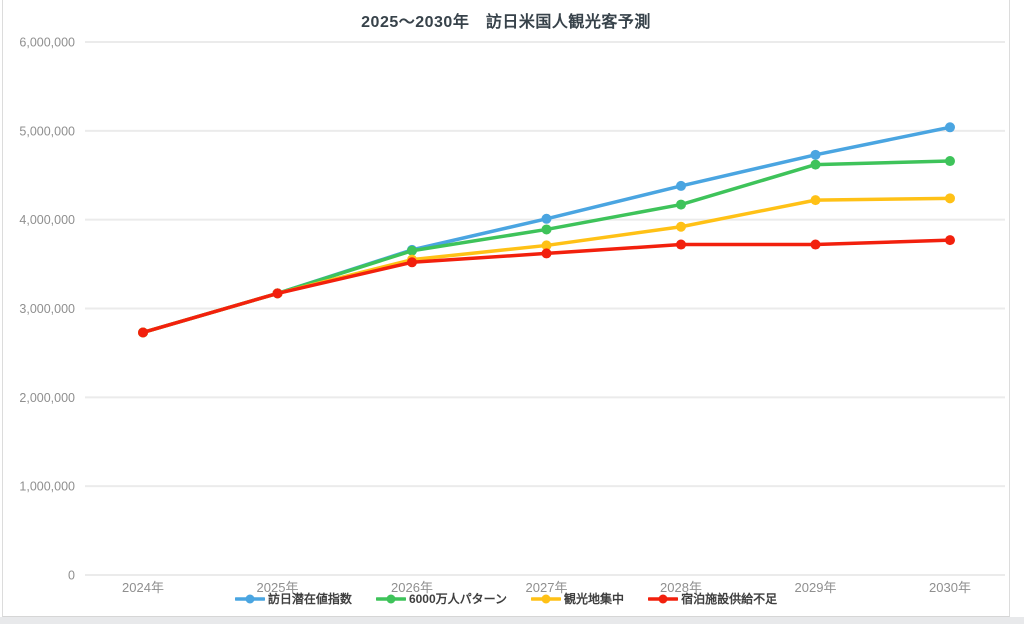 Image resolution: width=1024 pixels, height=624 pixels. What do you see at coordinates (506, 22) in the screenshot?
I see `chart-title: 2025〜2030年 訪日米国人観光客予測` at bounding box center [506, 22].